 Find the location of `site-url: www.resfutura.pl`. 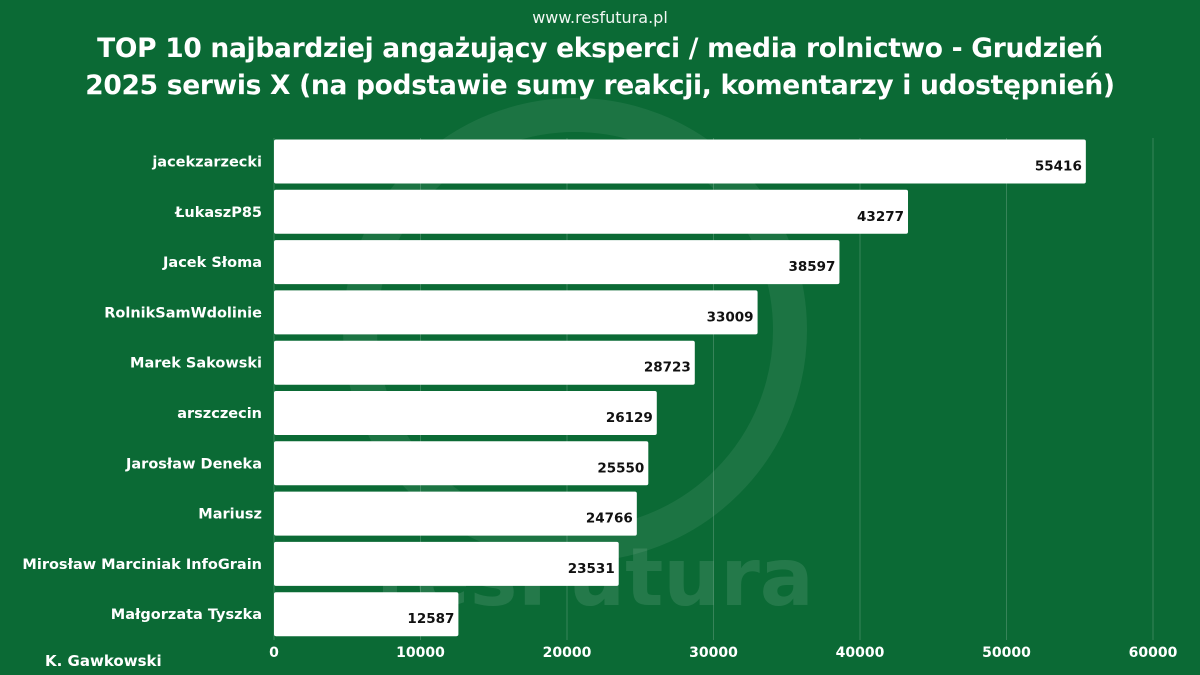

site-url: www.resfutura.pl is located at coordinates (600, 17).